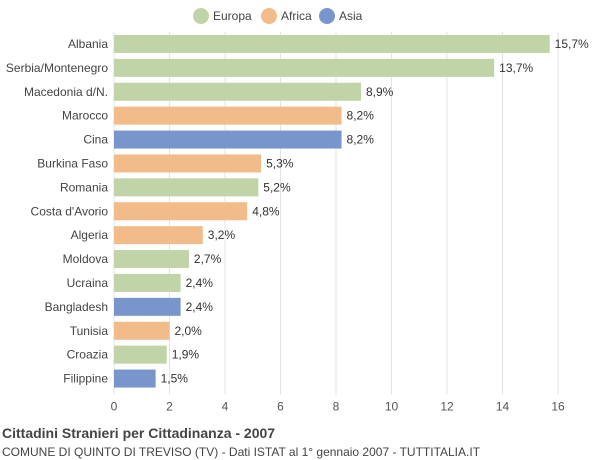 Image resolution: width=600 pixels, height=460 pixels. Describe the element at coordinates (516, 68) in the screenshot. I see `value-label: 13,7%` at that location.